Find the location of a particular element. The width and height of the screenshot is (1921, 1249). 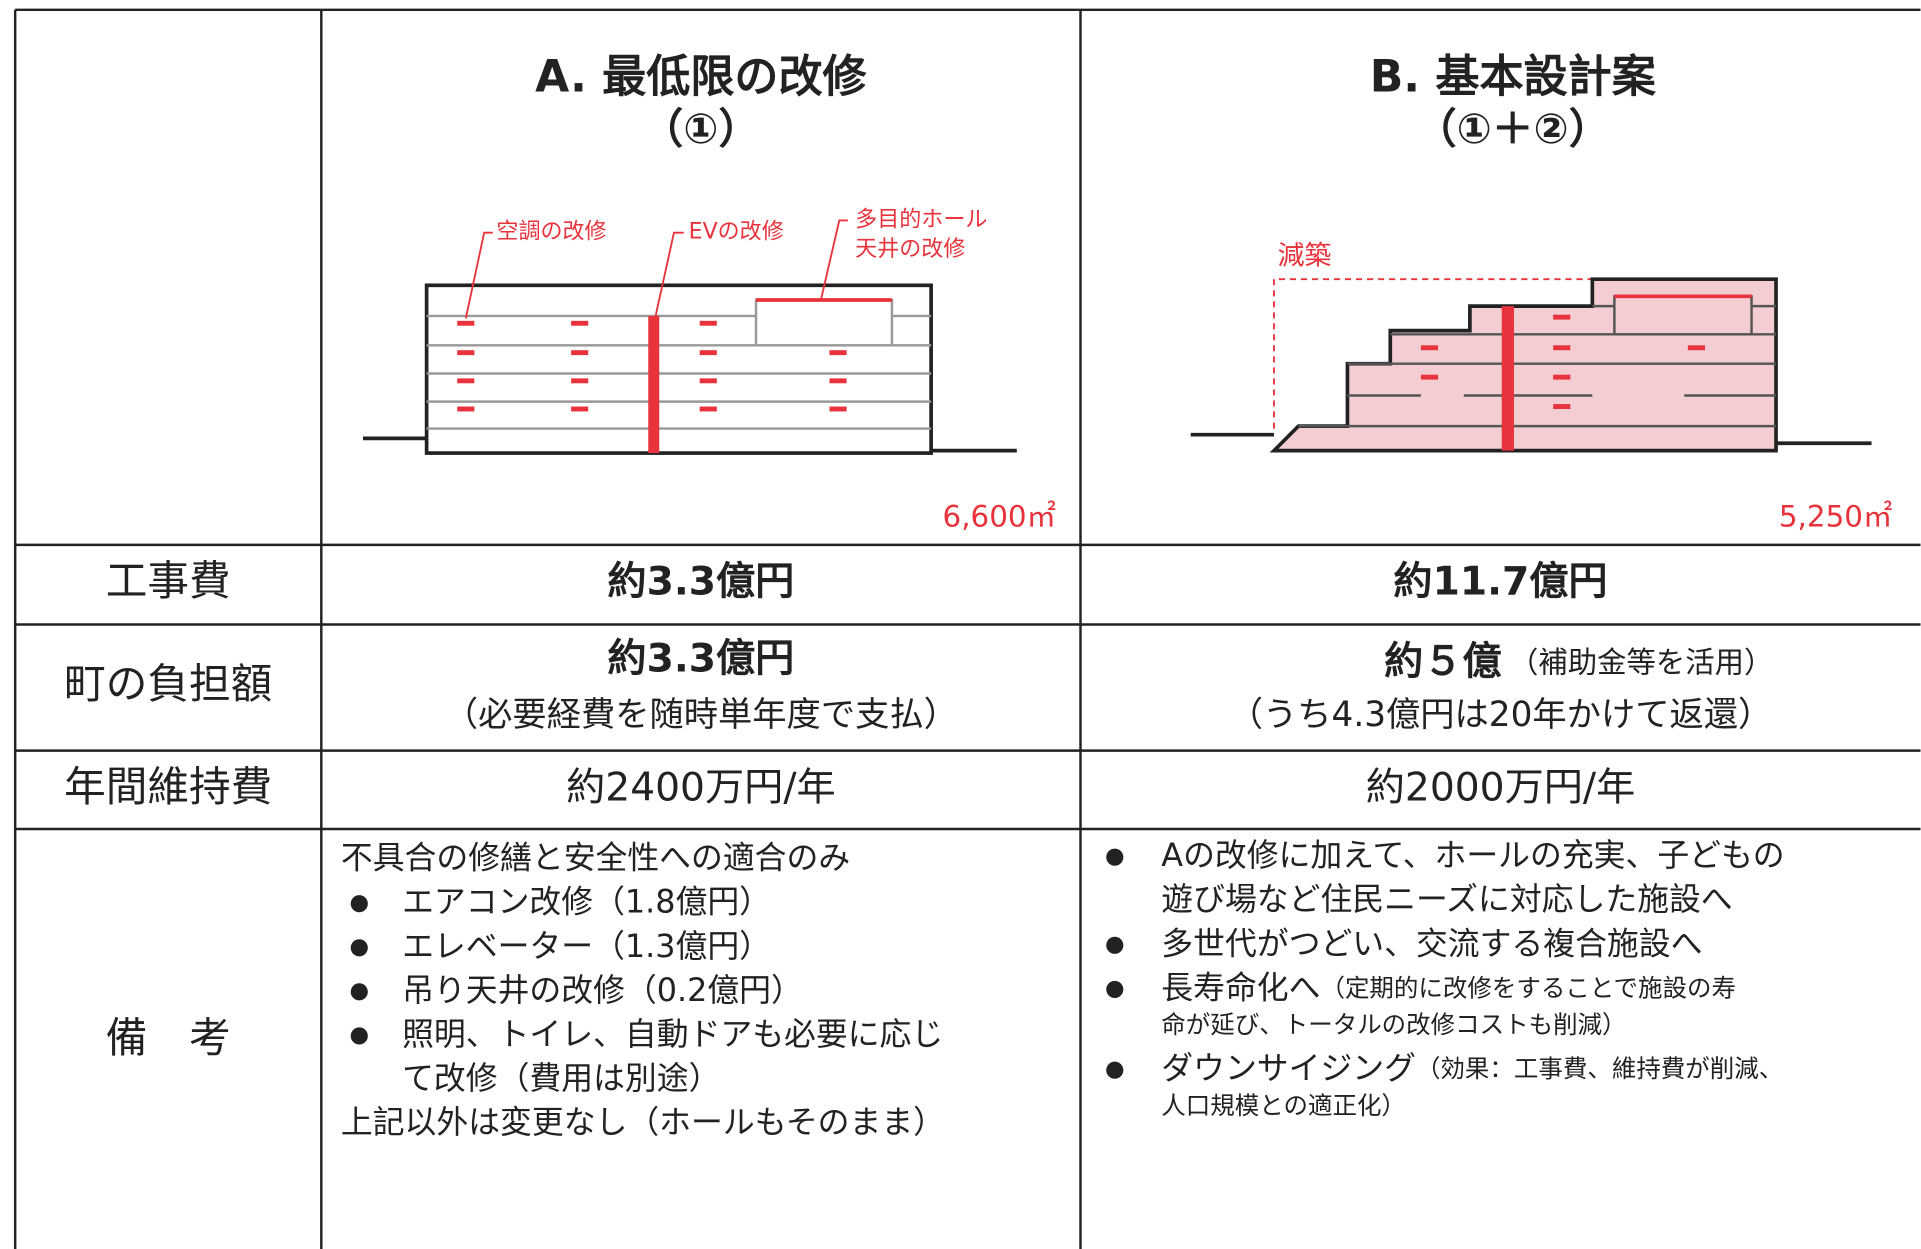

note-text: 照明、トイレ、自動ドアも必要に応じ is located at coordinates (672, 1034).